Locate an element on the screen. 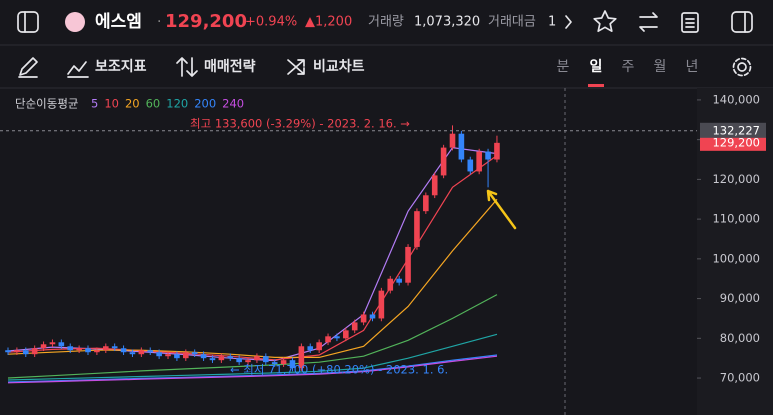 The height and width of the screenshot is (415, 773). settings-button is located at coordinates (742, 67).